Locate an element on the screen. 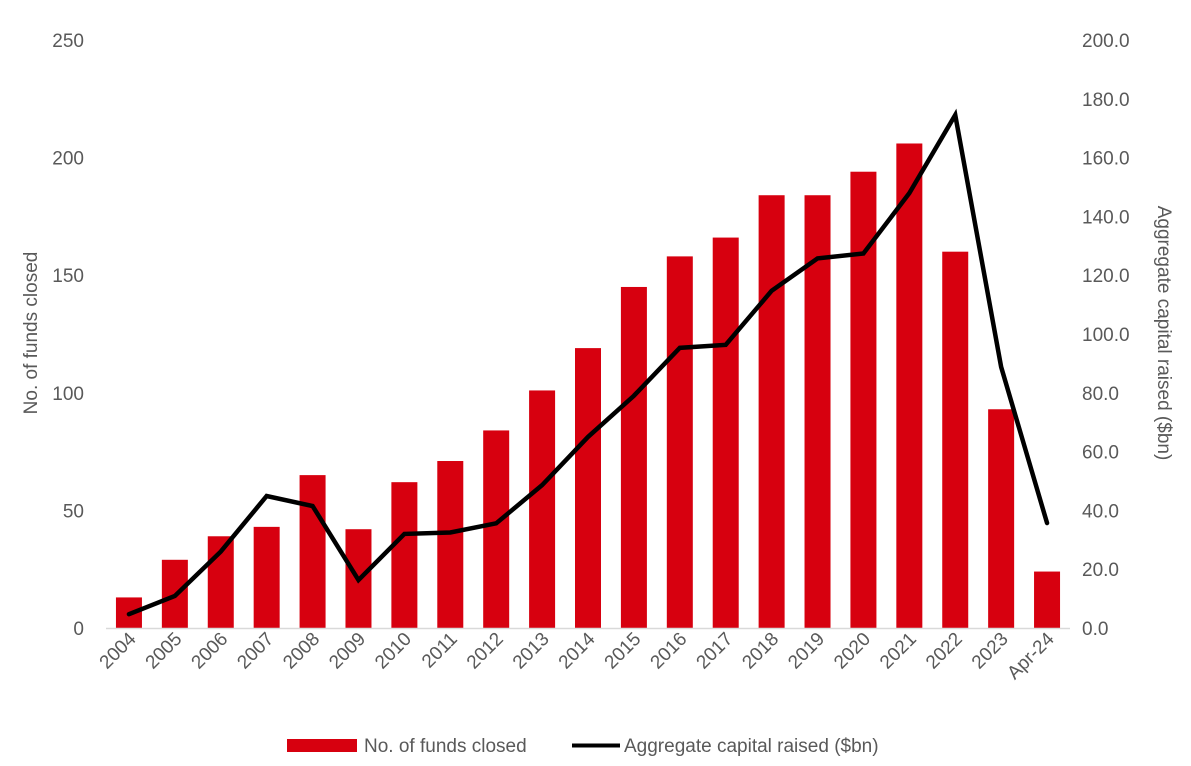 This screenshot has width=1191, height=766. right-axis-title: Aggregate capital raised ($bn) is located at coordinates (1163, 333).